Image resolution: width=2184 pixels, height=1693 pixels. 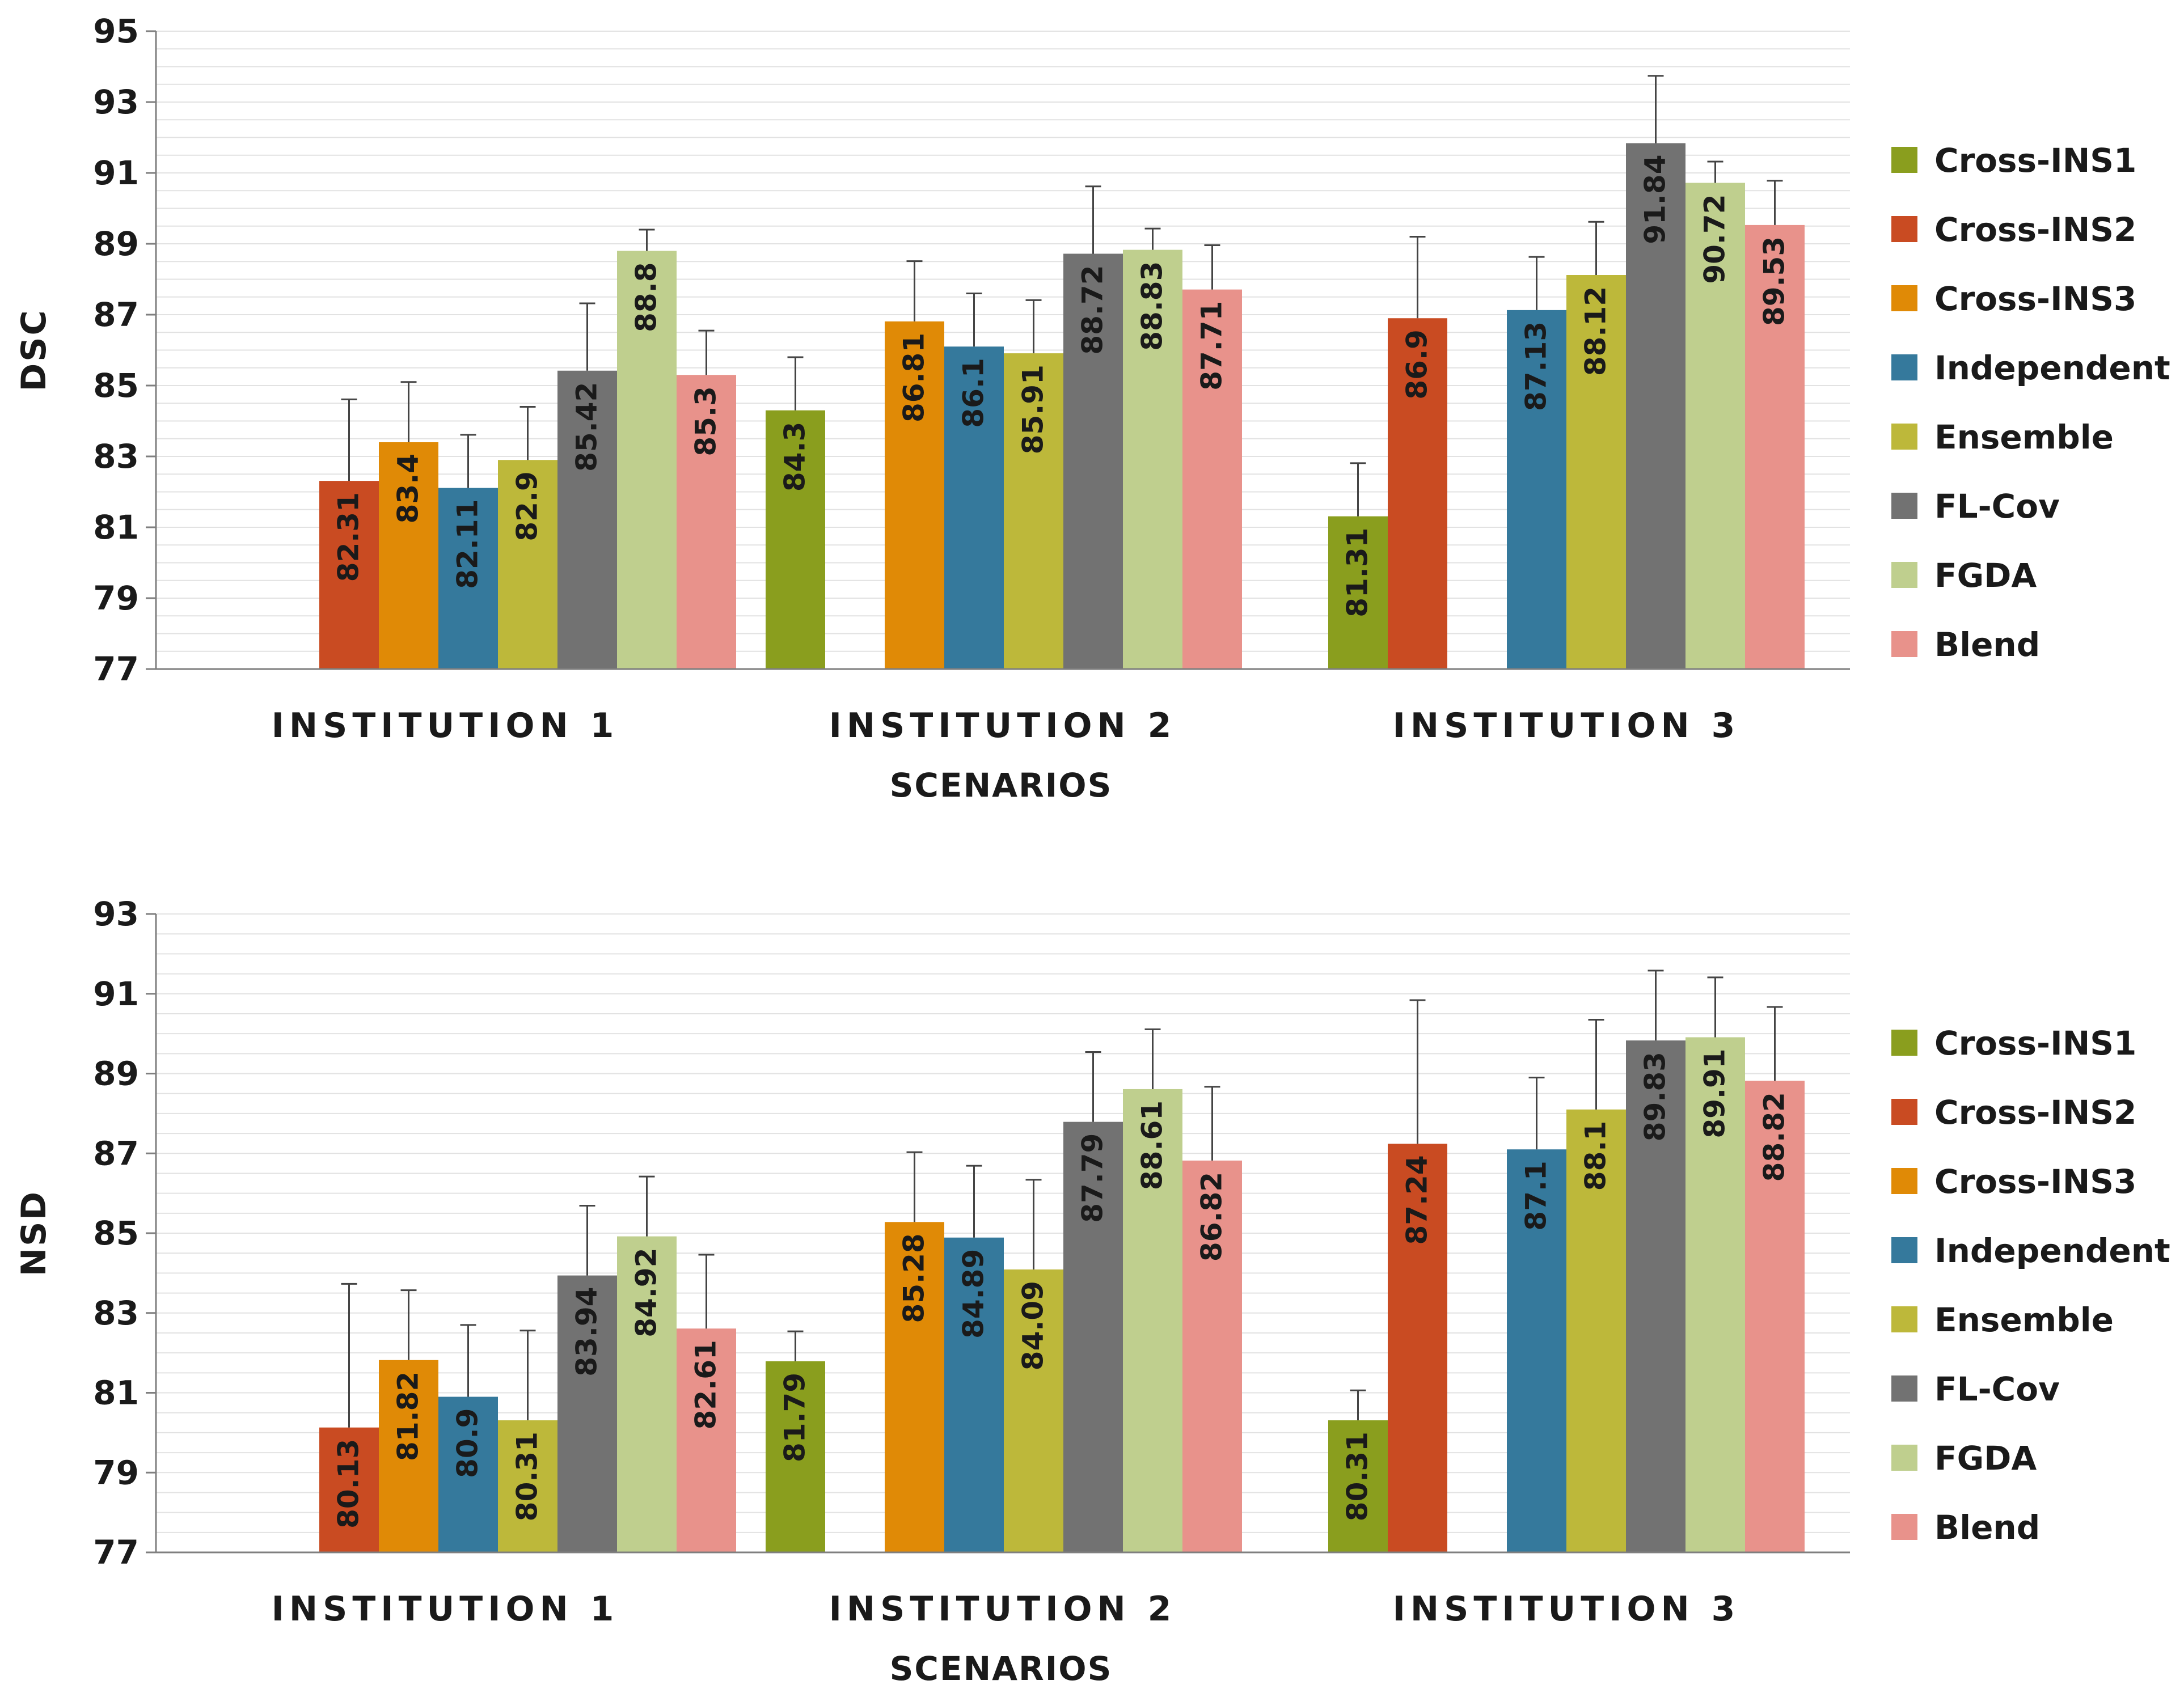 I want to click on data-label: 87.1, so click(x=1536, y=1196).